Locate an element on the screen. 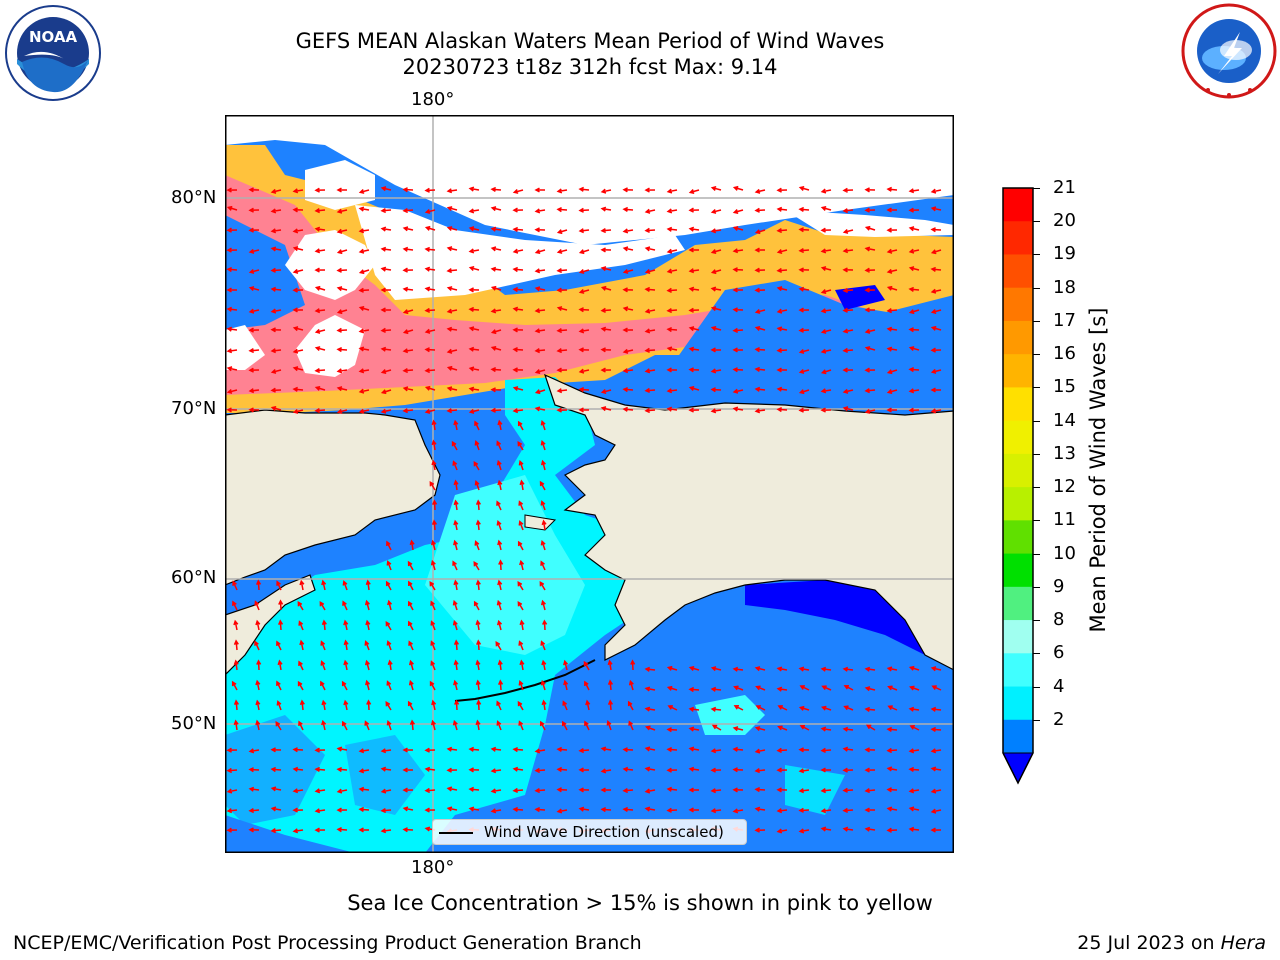  colorbar-tick-label: 14 is located at coordinates (1064, 420).